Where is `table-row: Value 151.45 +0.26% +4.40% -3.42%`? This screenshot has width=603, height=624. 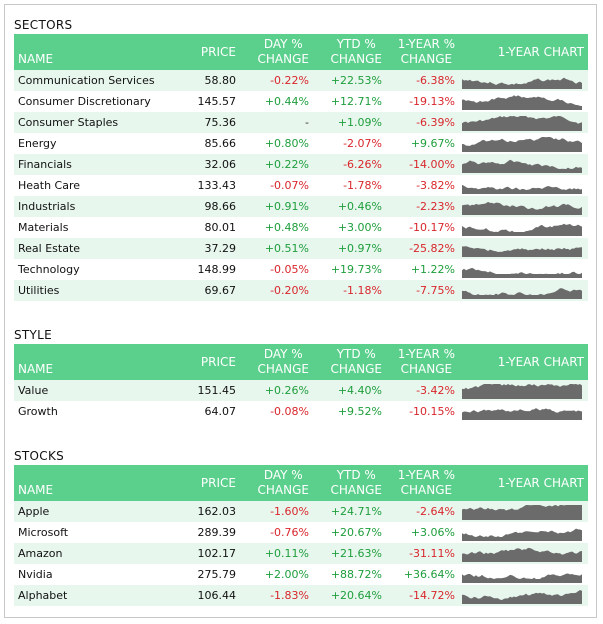 table-row: Value 151.45 +0.26% +4.40% -3.42% is located at coordinates (301, 390).